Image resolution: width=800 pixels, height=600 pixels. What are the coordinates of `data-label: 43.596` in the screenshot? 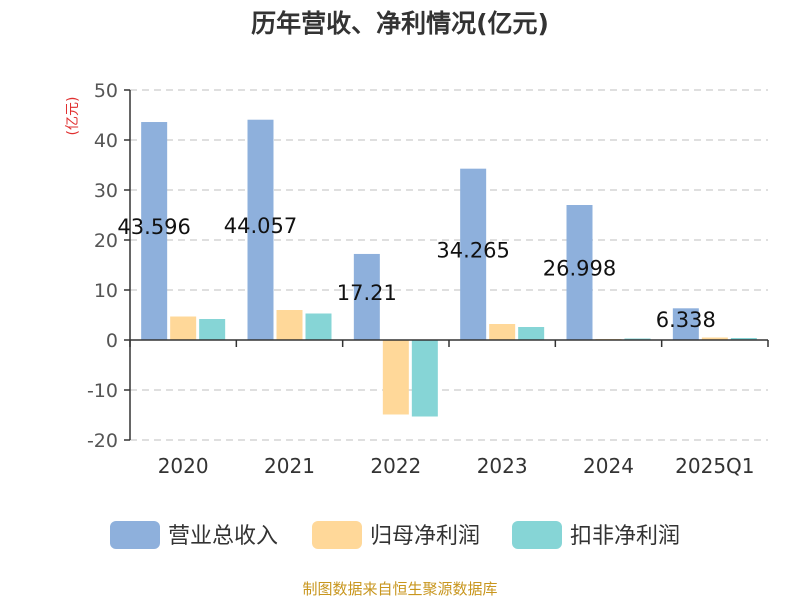 It's located at (153, 227).